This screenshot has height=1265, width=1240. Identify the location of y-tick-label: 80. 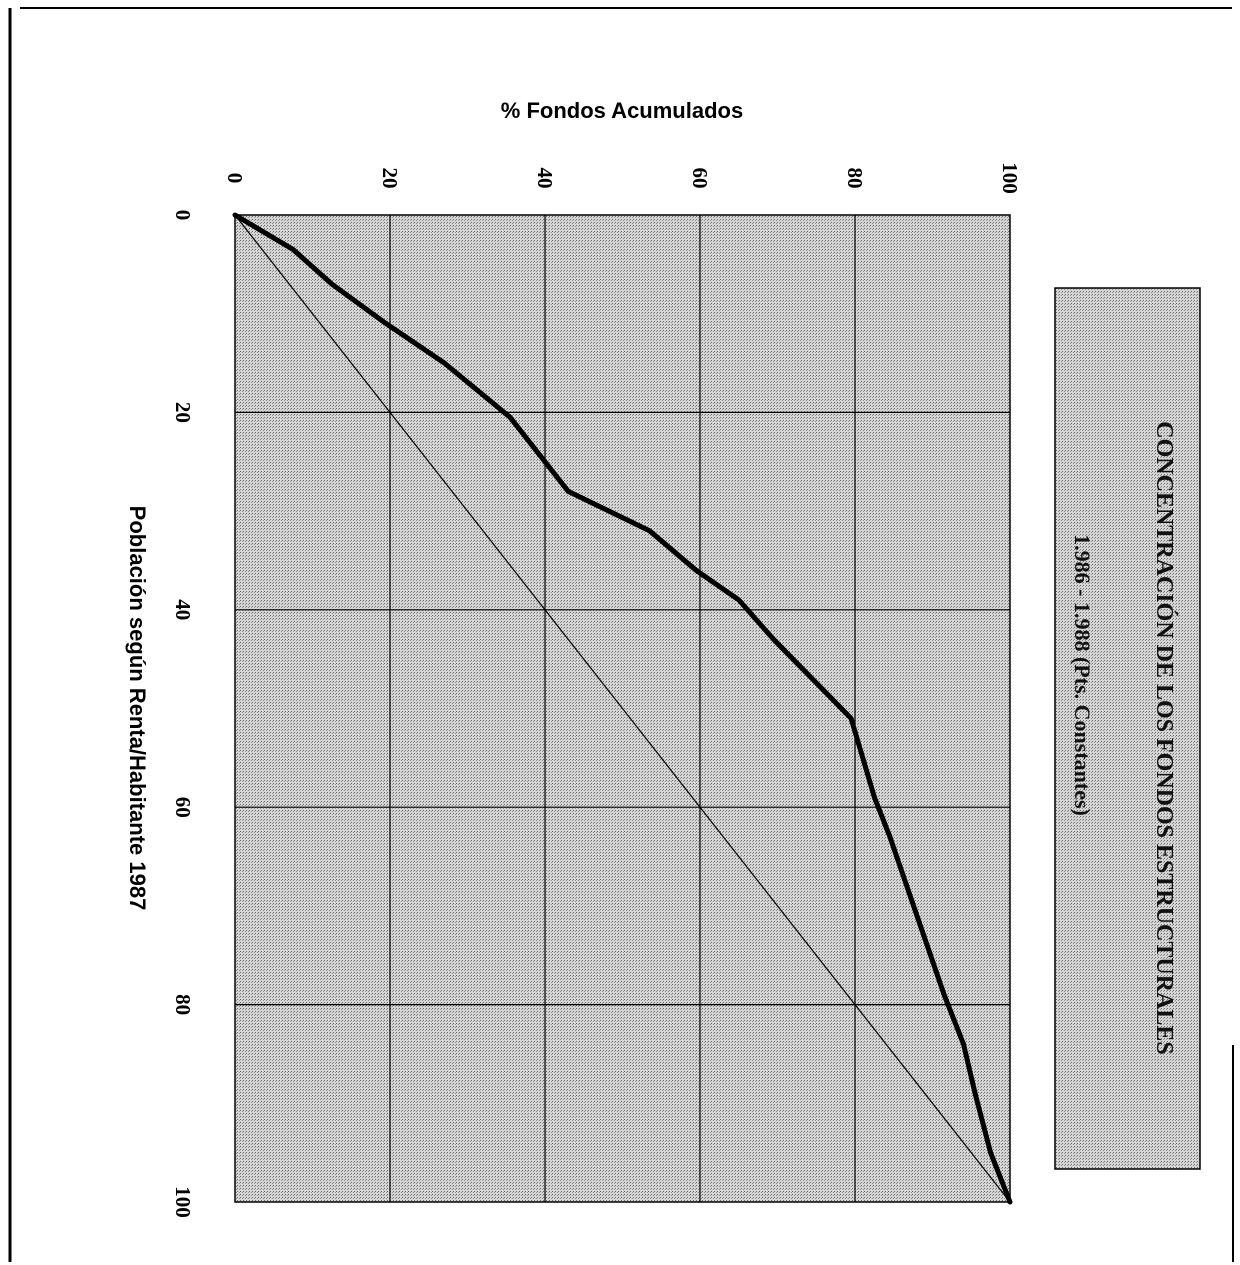
(855, 178).